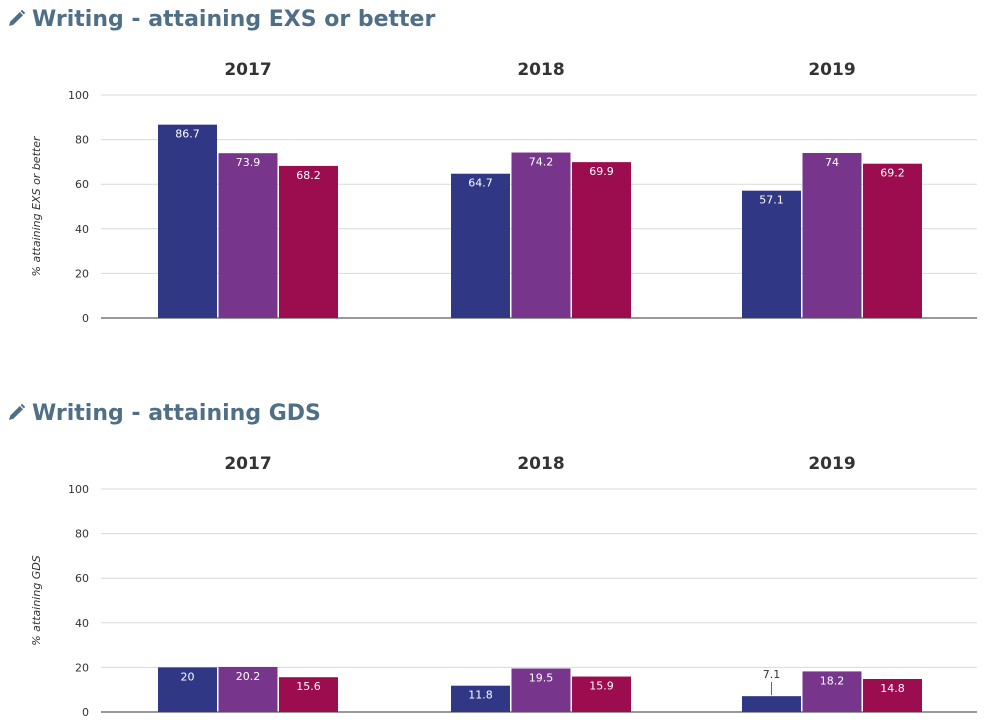 Image resolution: width=988 pixels, height=728 pixels. I want to click on section-title-gds: Writing - attaining GDS, so click(176, 413).